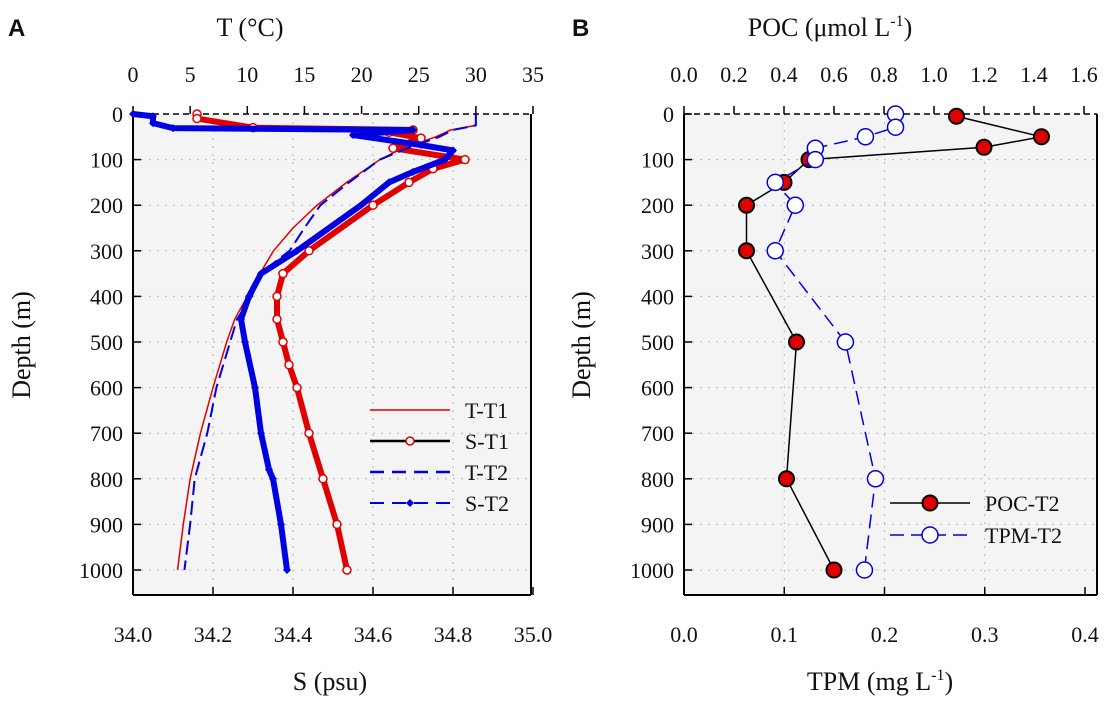 The image size is (1107, 709). I want to click on bottom-tick-label: 34.8, so click(453, 634).